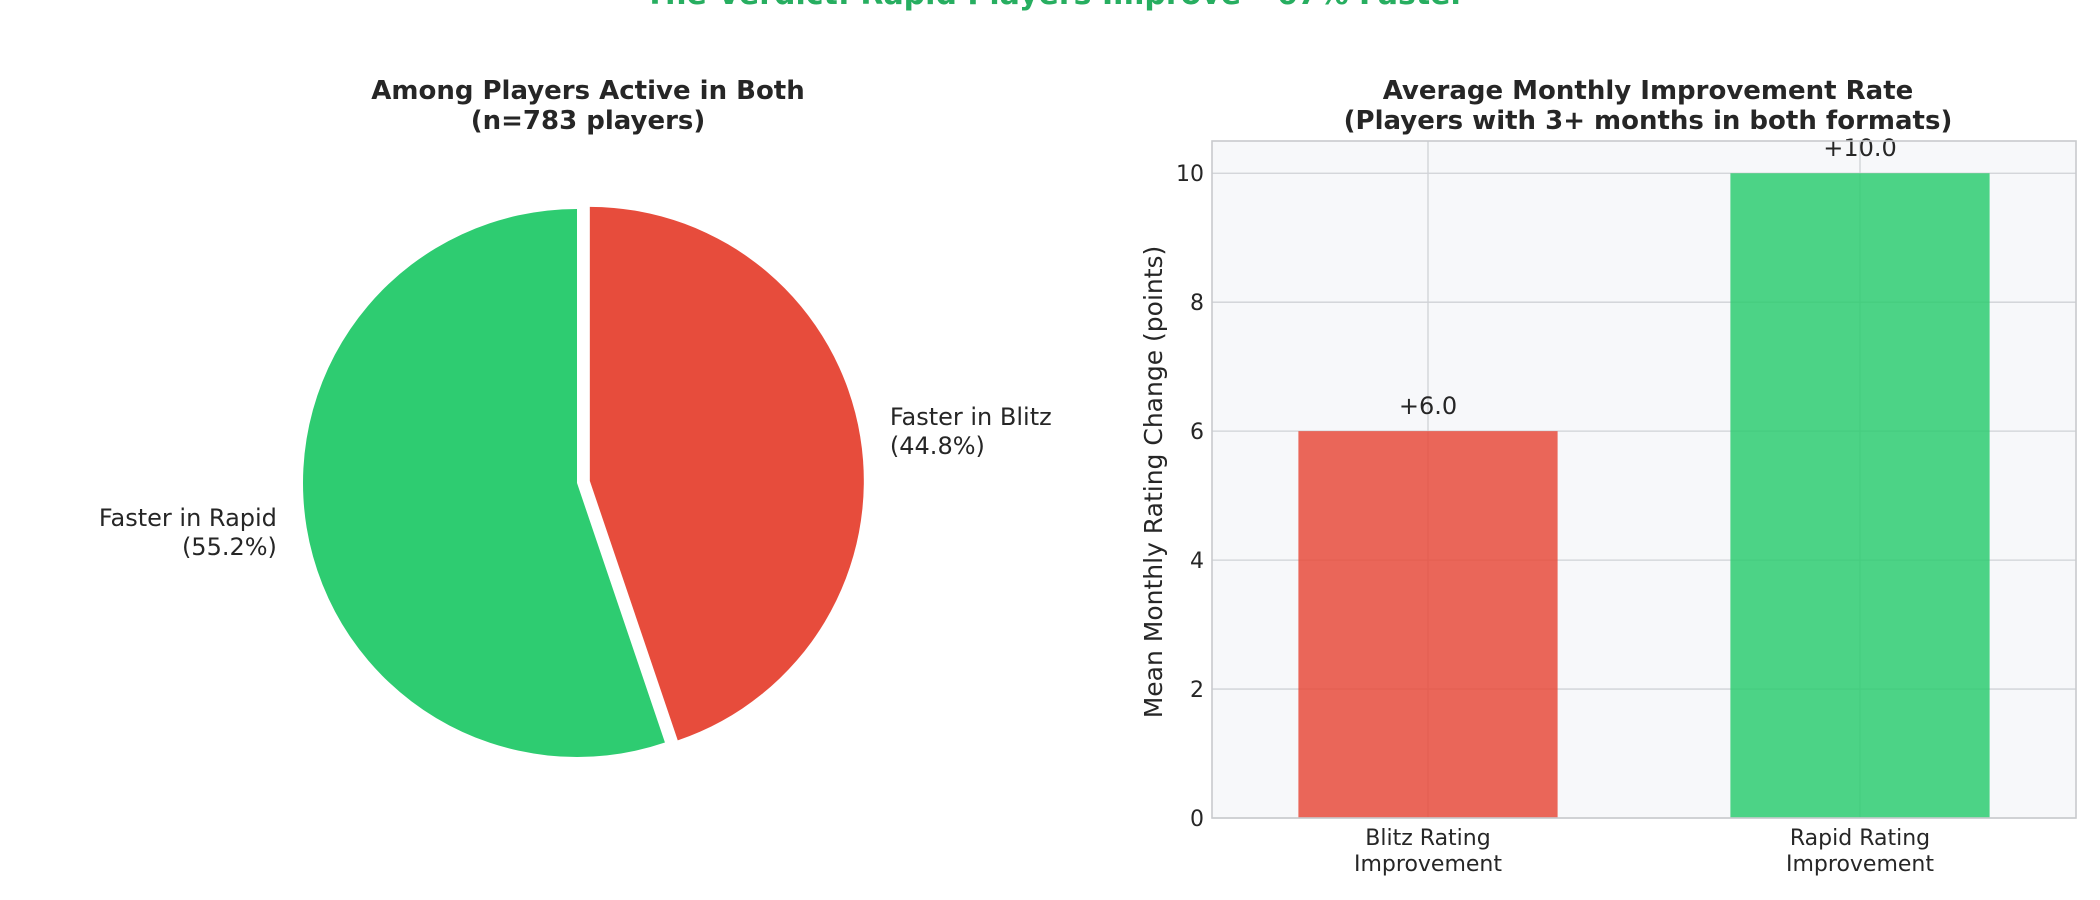 The image size is (2100, 900). Describe the element at coordinates (1428, 624) in the screenshot. I see `bar-blitz` at that location.